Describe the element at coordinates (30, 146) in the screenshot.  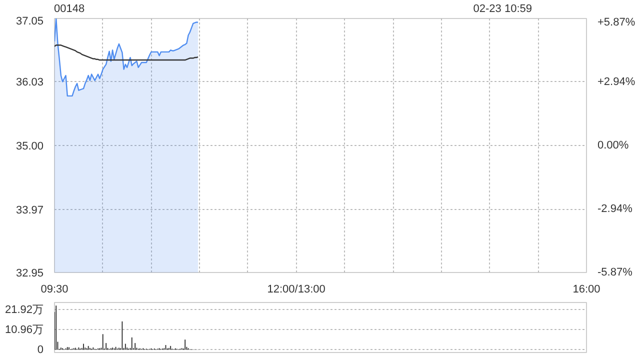
I see `y-tick-label: 35.00` at that location.